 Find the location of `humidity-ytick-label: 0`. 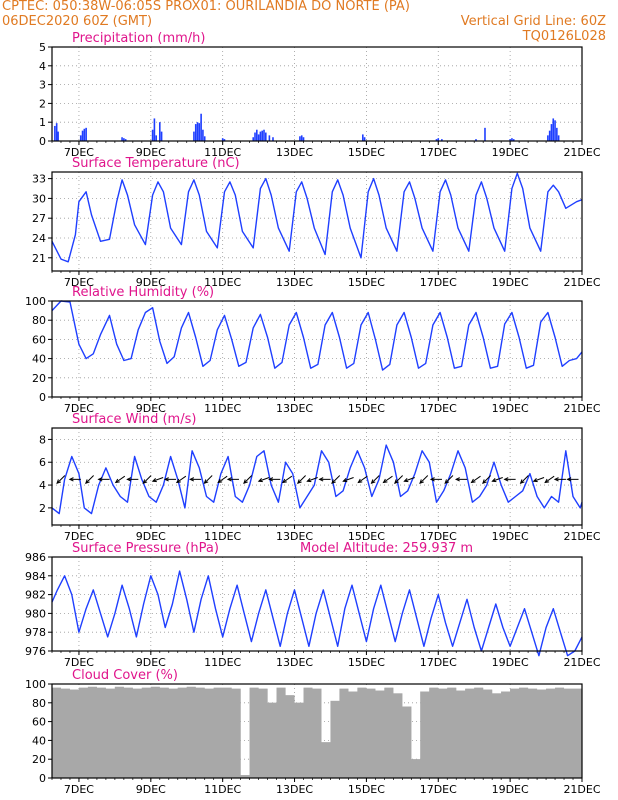

humidity-ytick-label: 0 is located at coordinates (42, 397).